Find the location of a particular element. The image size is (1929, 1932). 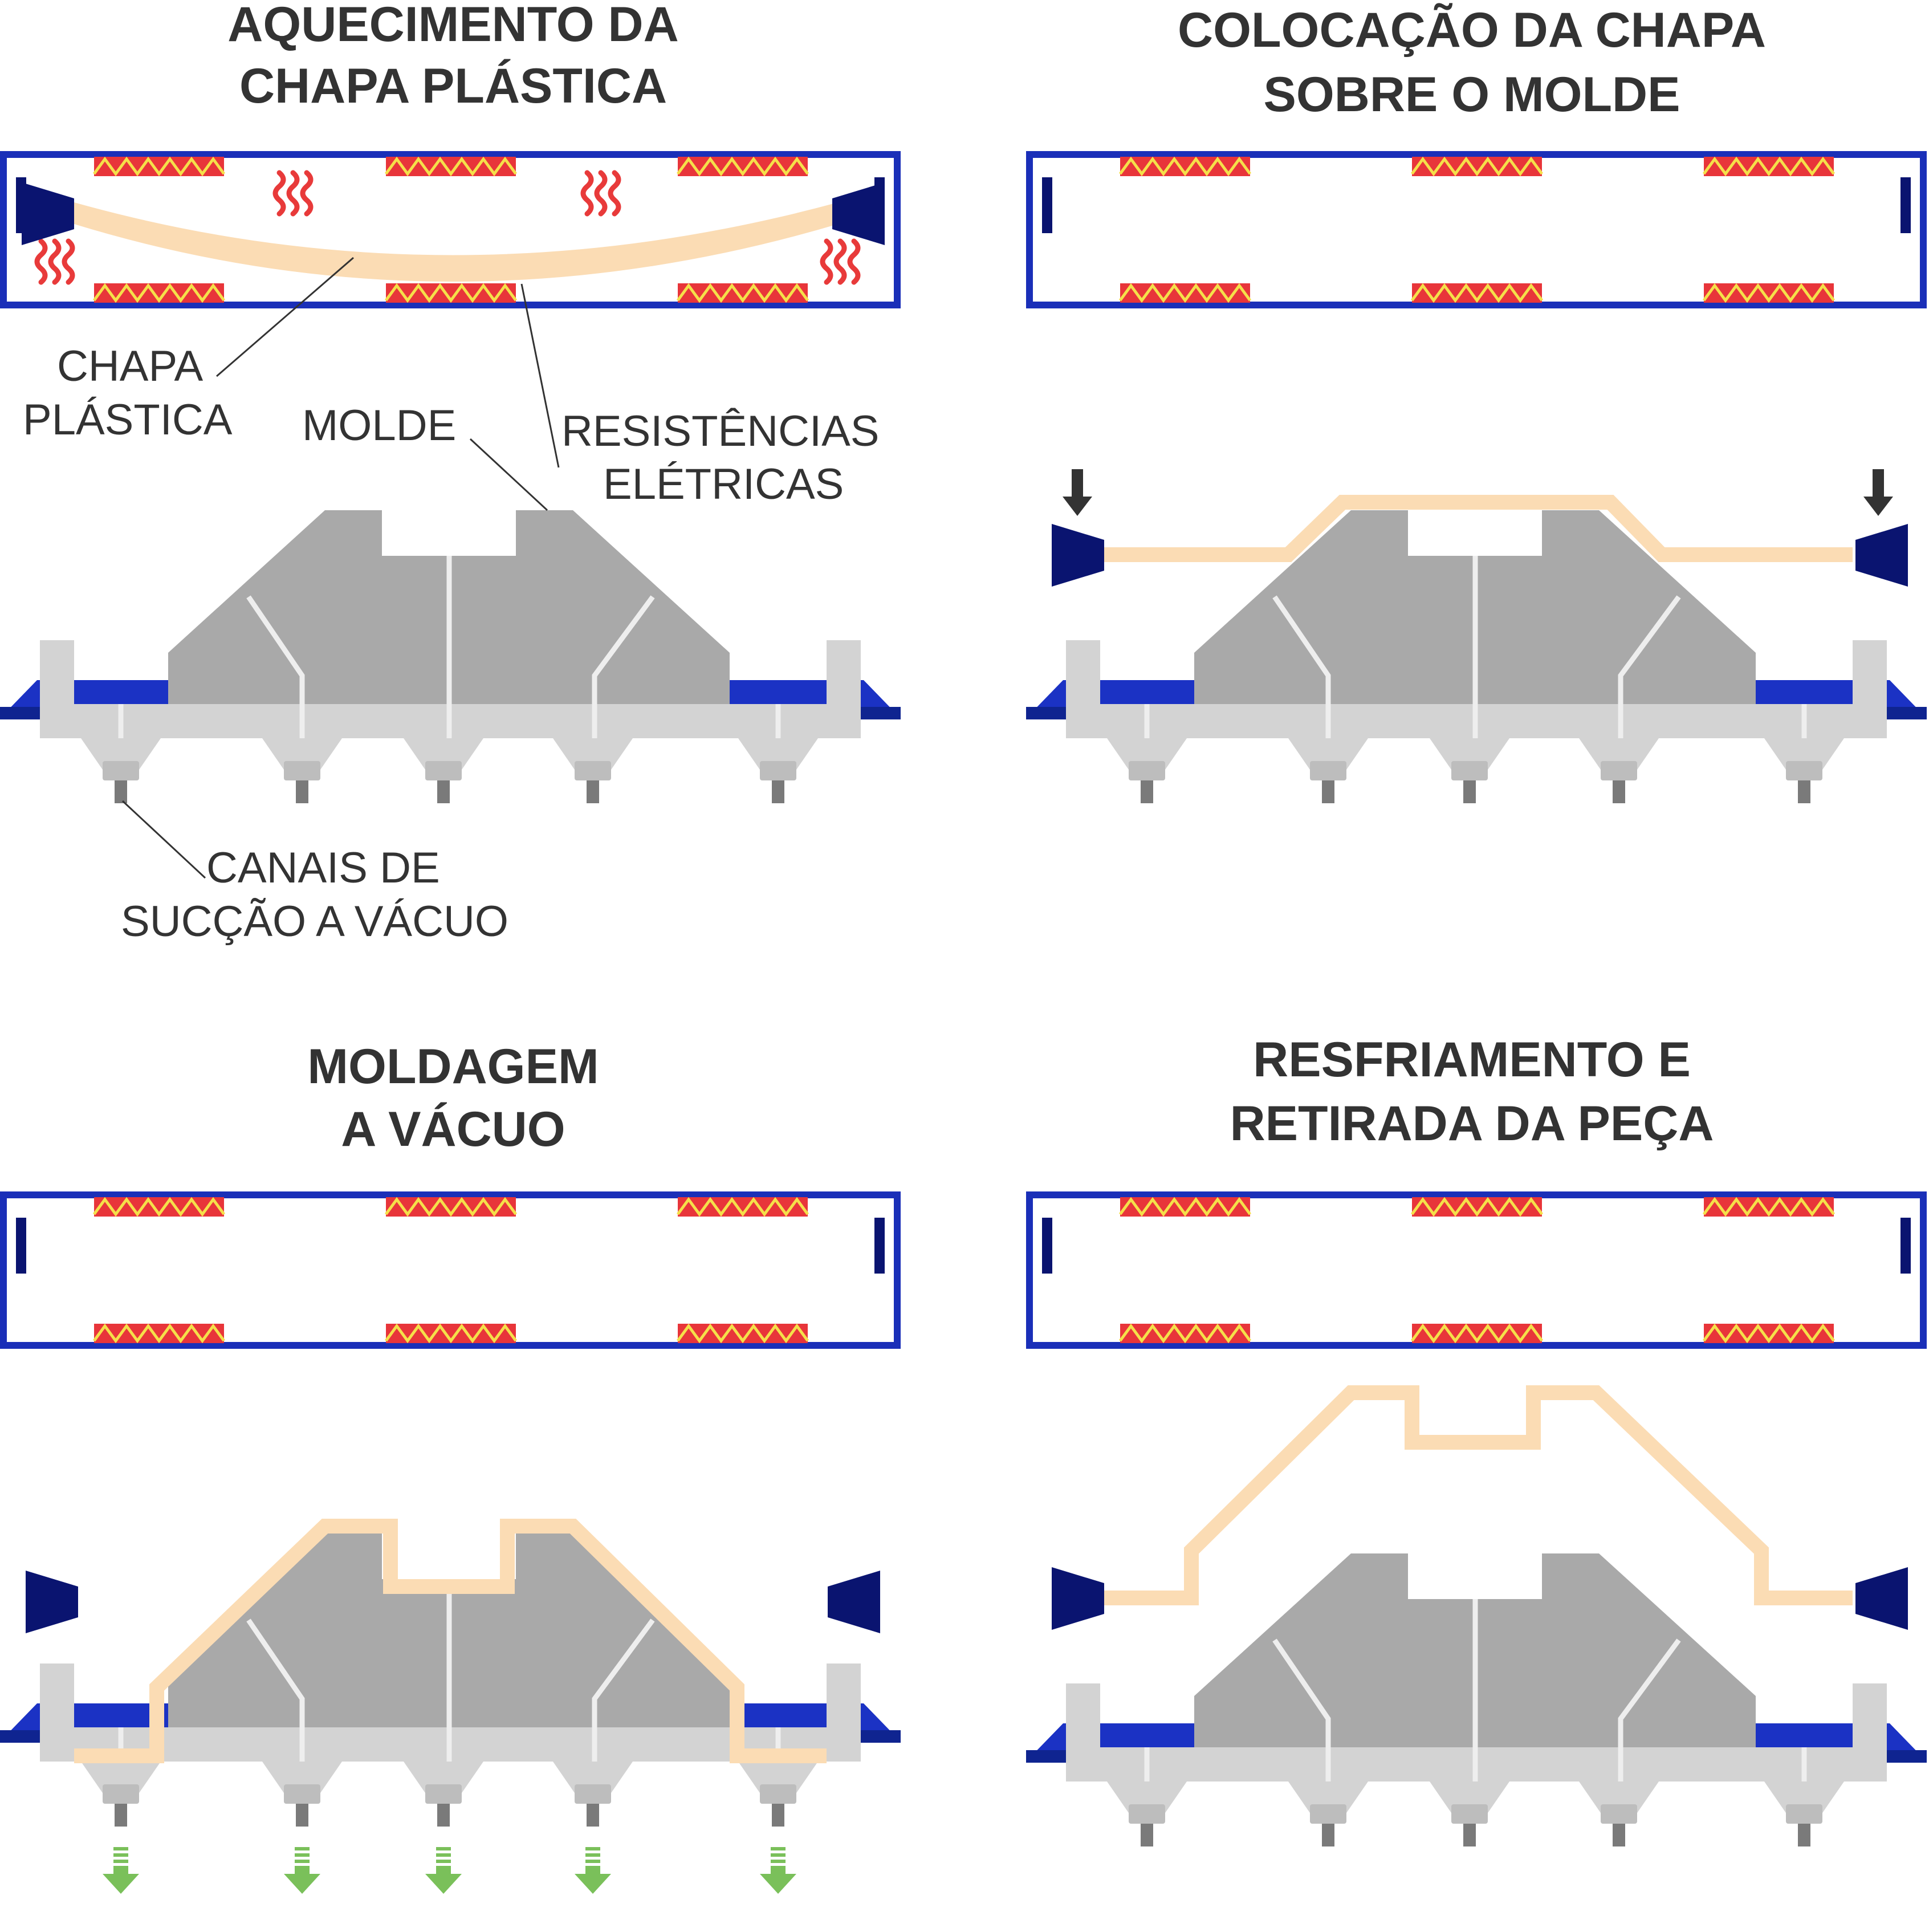

panel-4-title-line2: RETIRADA DA PEÇA is located at coordinates (1472, 1124).